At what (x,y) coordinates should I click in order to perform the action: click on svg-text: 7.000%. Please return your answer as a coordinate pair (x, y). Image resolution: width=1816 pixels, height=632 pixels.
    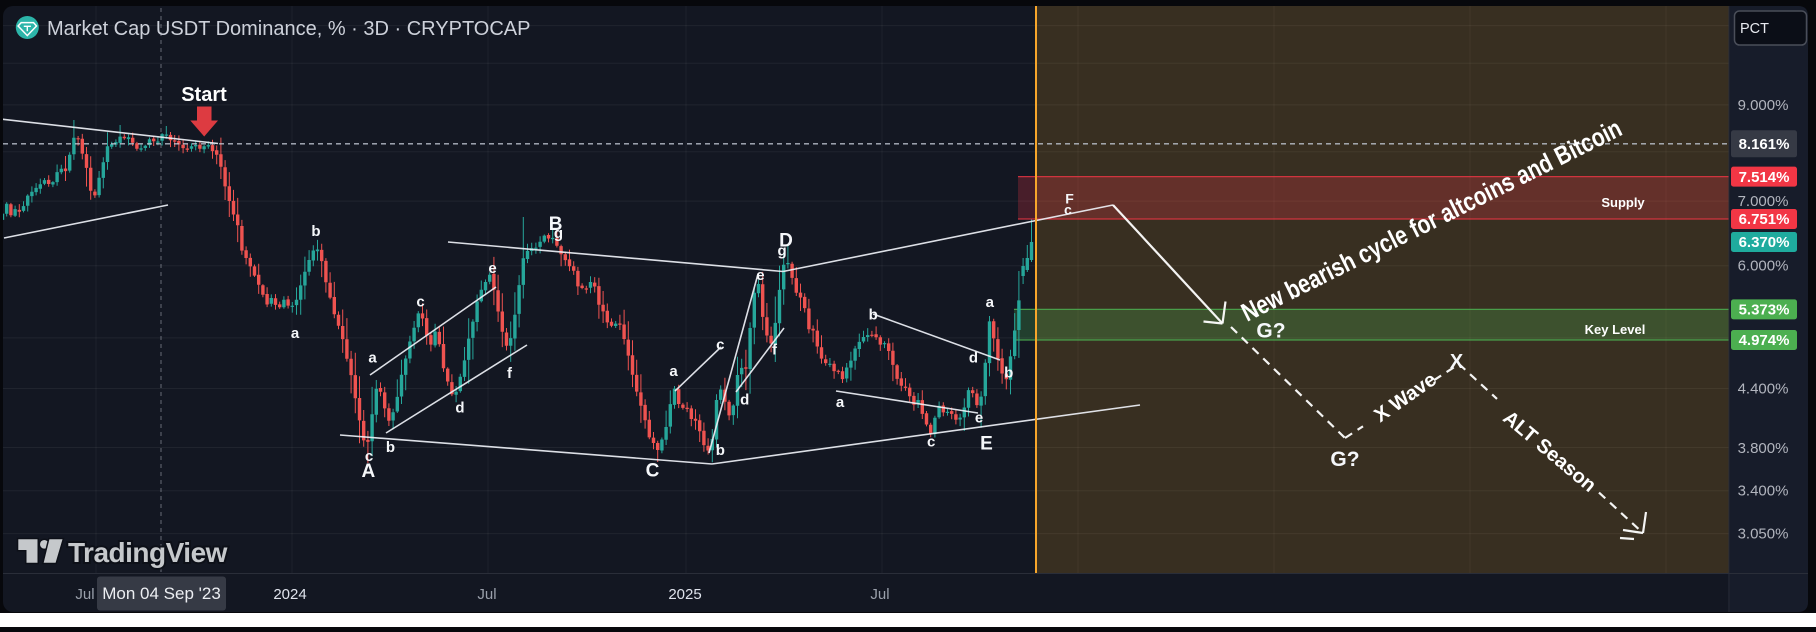
    Looking at the image, I should click on (1763, 201).